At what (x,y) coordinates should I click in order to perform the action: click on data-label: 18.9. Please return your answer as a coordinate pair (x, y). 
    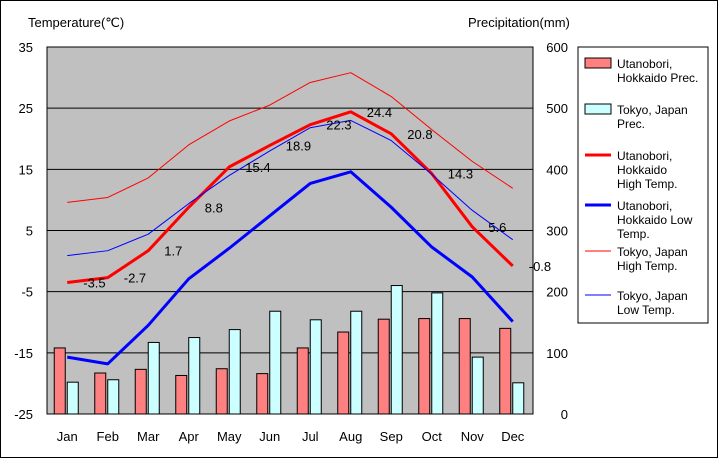
    Looking at the image, I should click on (298, 145).